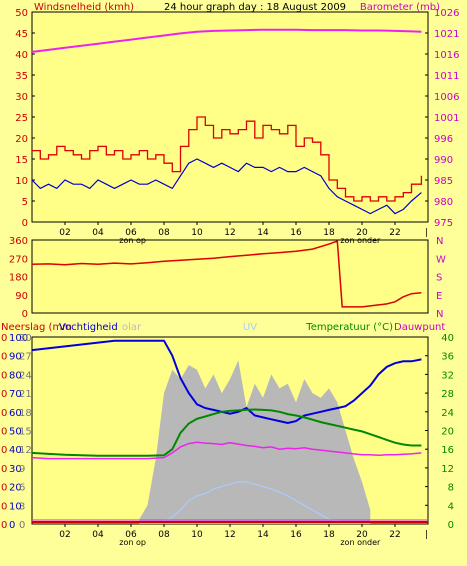 Image resolution: width=467 pixels, height=566 pixels. I want to click on top-sunrise-label: zon op, so click(132, 240).